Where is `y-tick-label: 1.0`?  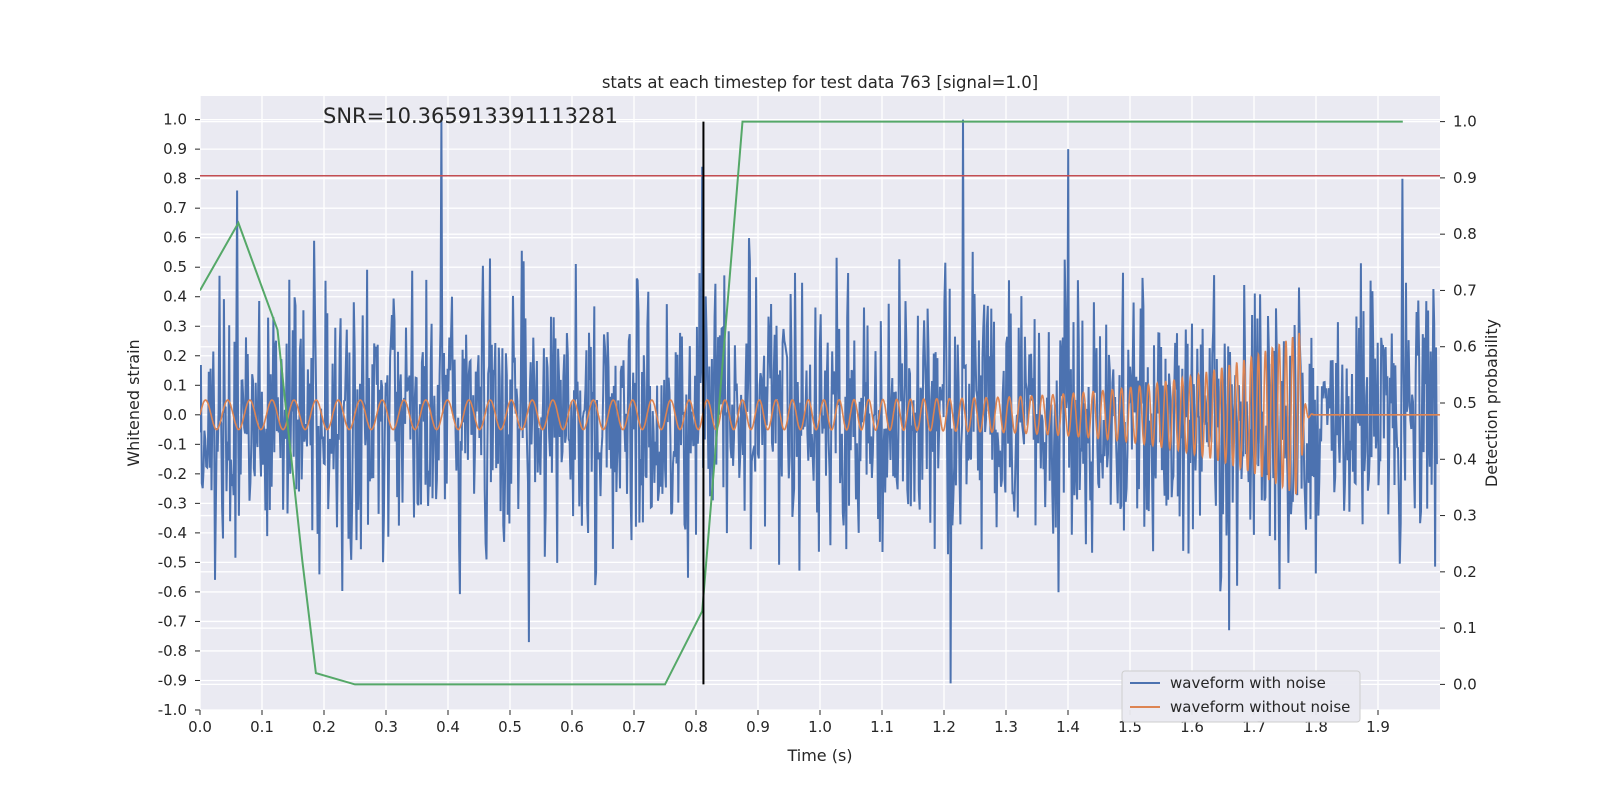 y-tick-label: 1.0 is located at coordinates (175, 120).